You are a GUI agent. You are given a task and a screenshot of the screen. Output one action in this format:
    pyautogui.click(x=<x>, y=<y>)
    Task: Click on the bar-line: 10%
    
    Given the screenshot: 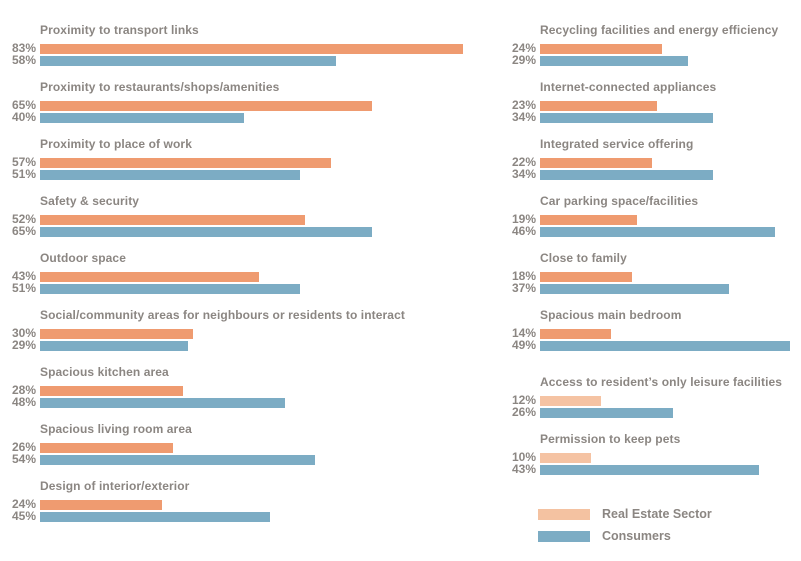 What is the action you would take?
    pyautogui.click(x=653, y=457)
    